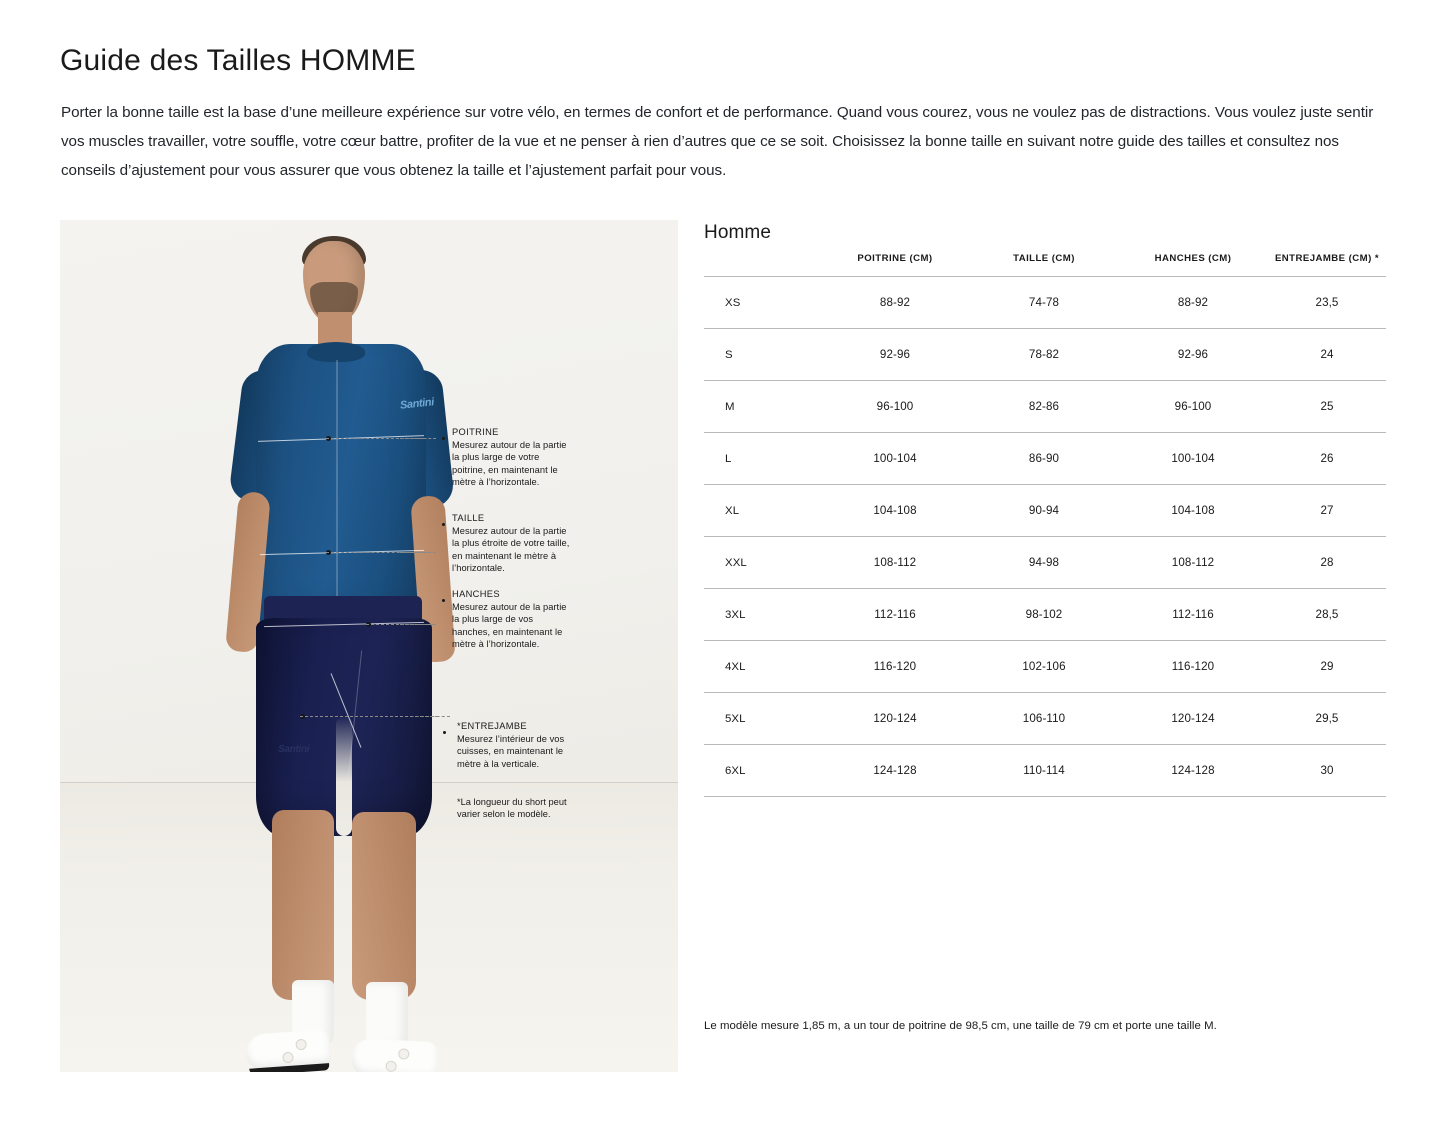 This screenshot has height=1143, width=1445. What do you see at coordinates (735, 718) in the screenshot?
I see `cell-size: 5XL` at bounding box center [735, 718].